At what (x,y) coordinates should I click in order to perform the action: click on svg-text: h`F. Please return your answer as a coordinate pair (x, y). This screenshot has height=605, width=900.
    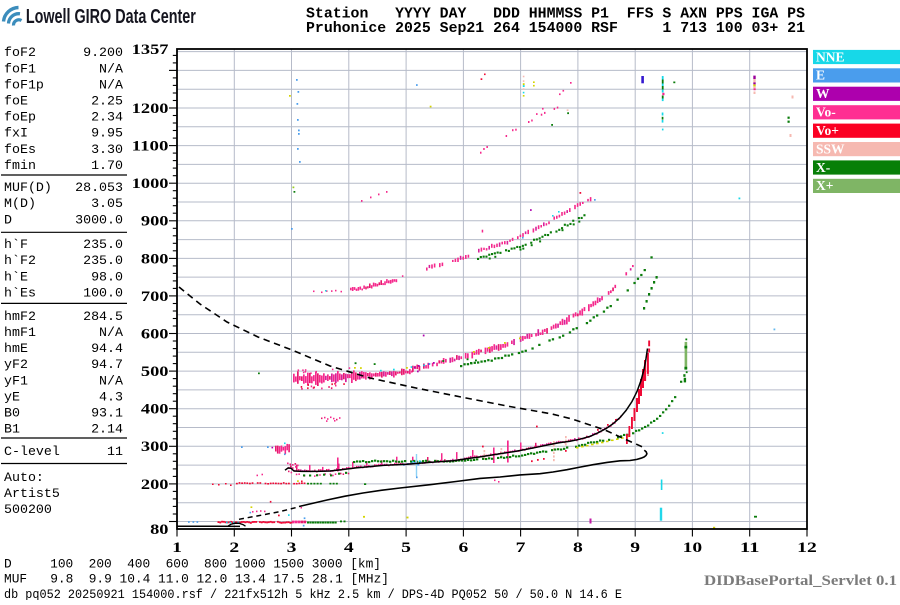
    Looking at the image, I should click on (16, 244).